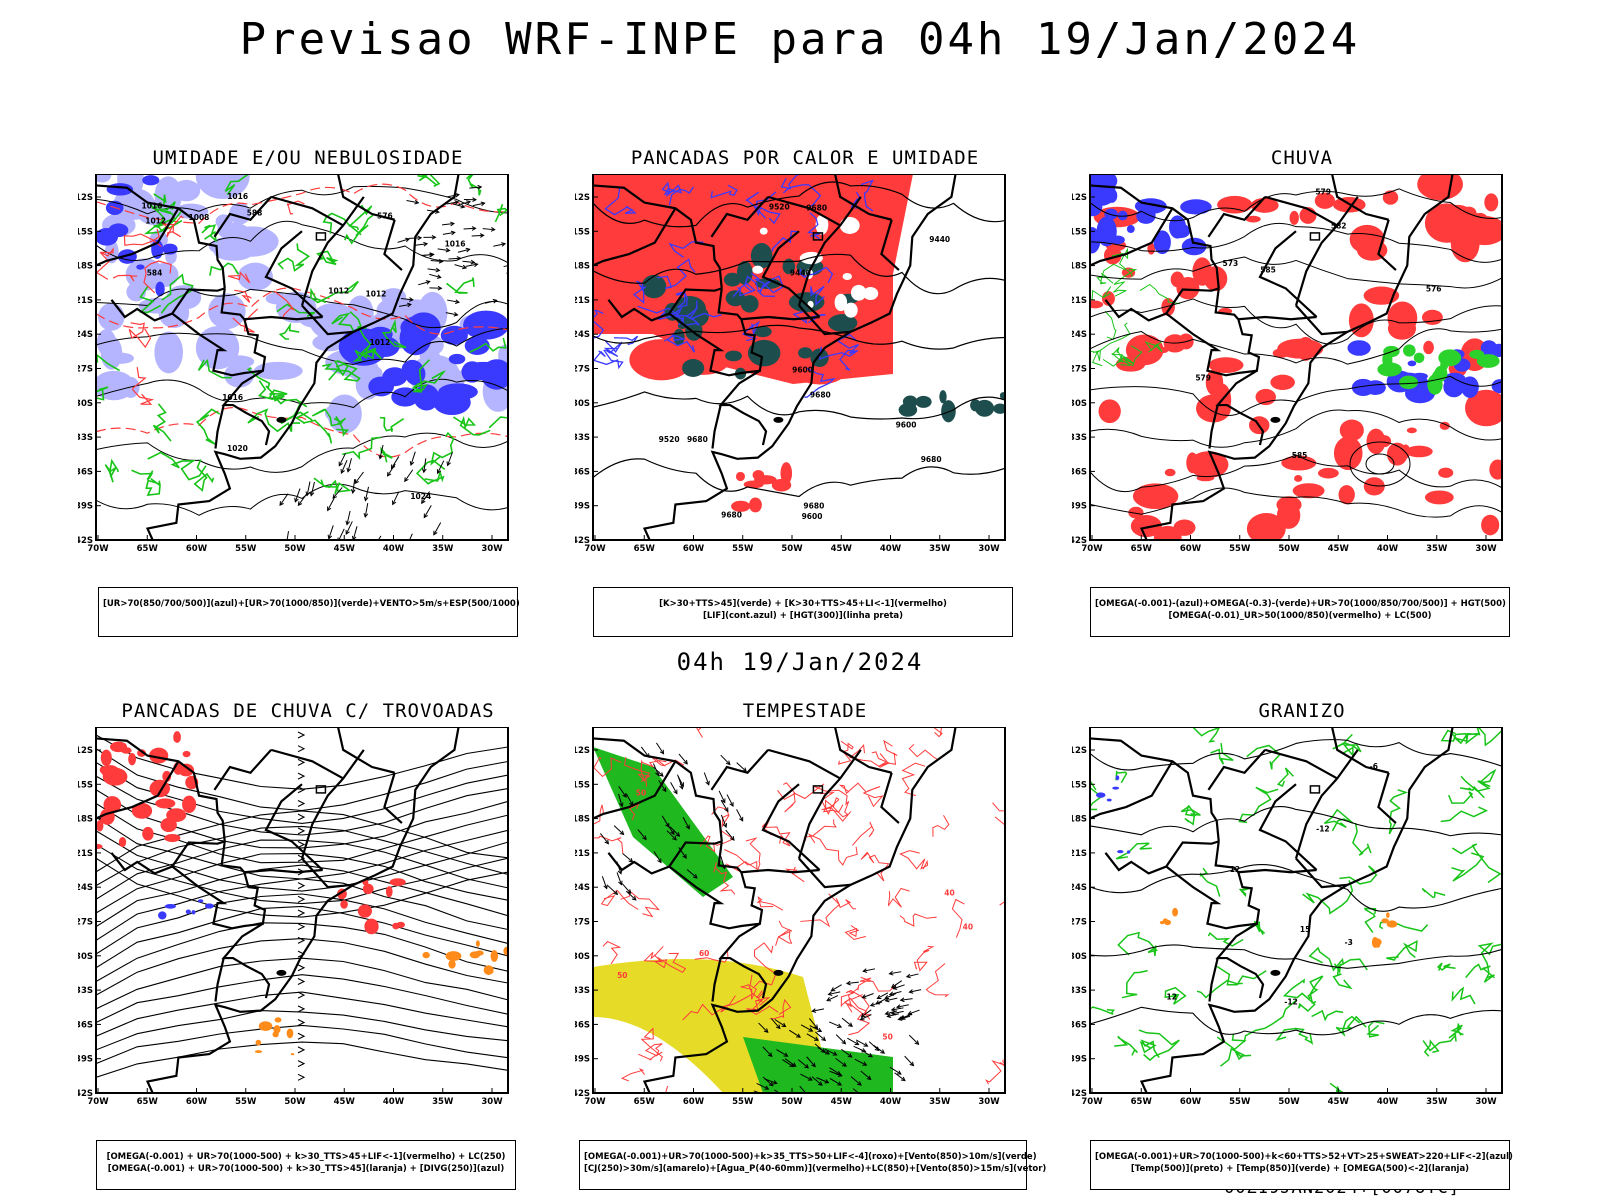 Image resolution: width=1600 pixels, height=1200 pixels. I want to click on contour-label: 582, so click(1339, 225).